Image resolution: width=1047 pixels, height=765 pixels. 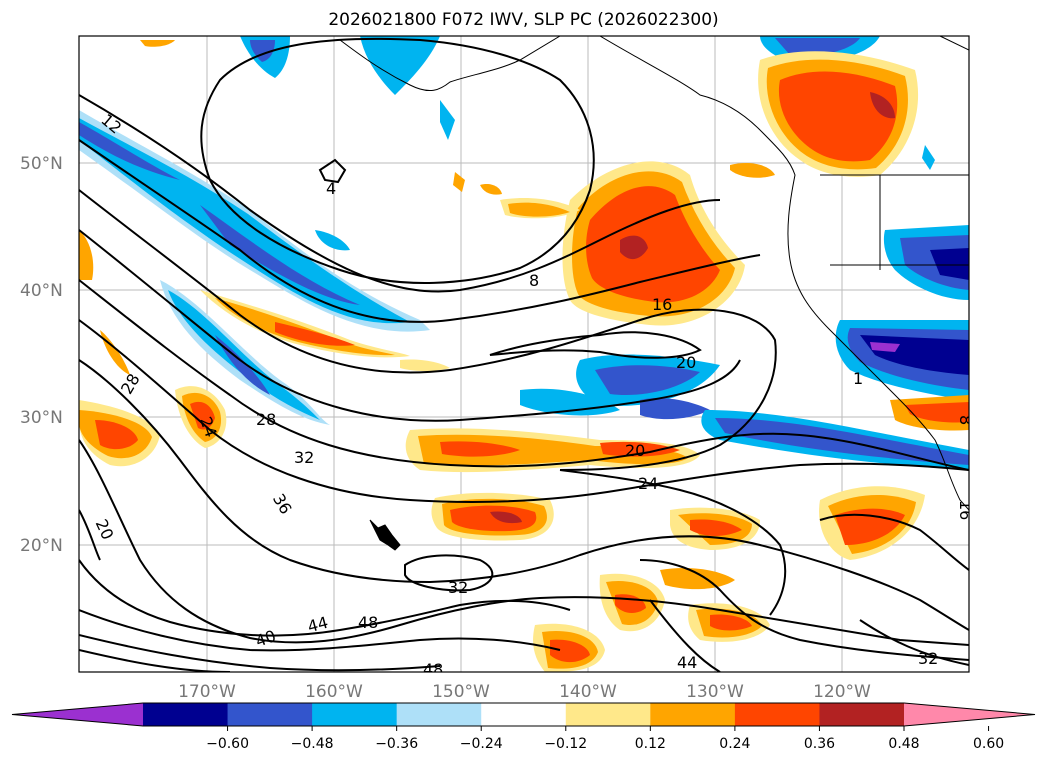 I want to click on colorbar-tick-label: 0.12, so click(x=650, y=744).